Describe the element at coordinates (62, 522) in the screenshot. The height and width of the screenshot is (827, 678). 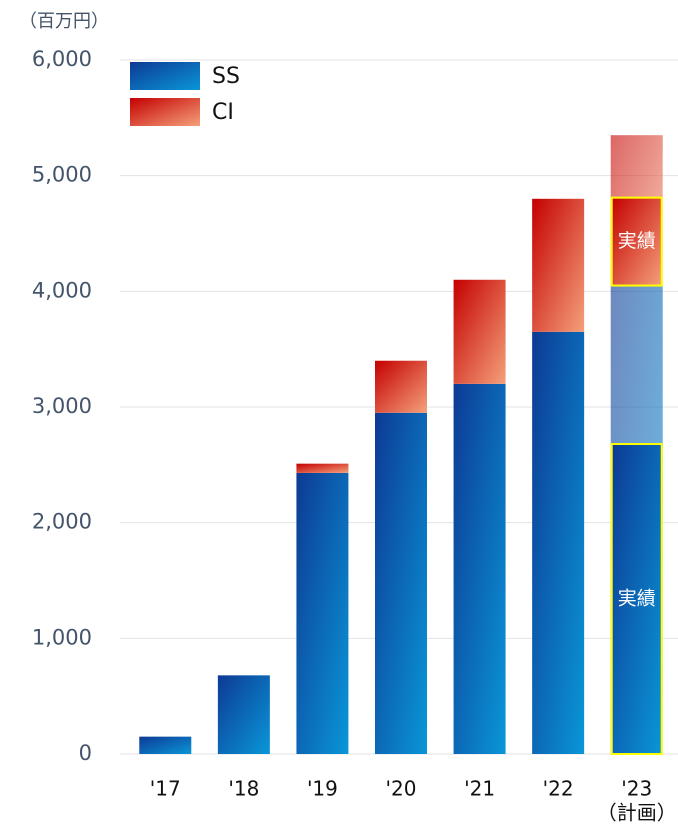
I see `y-tick-label: 2,000` at that location.